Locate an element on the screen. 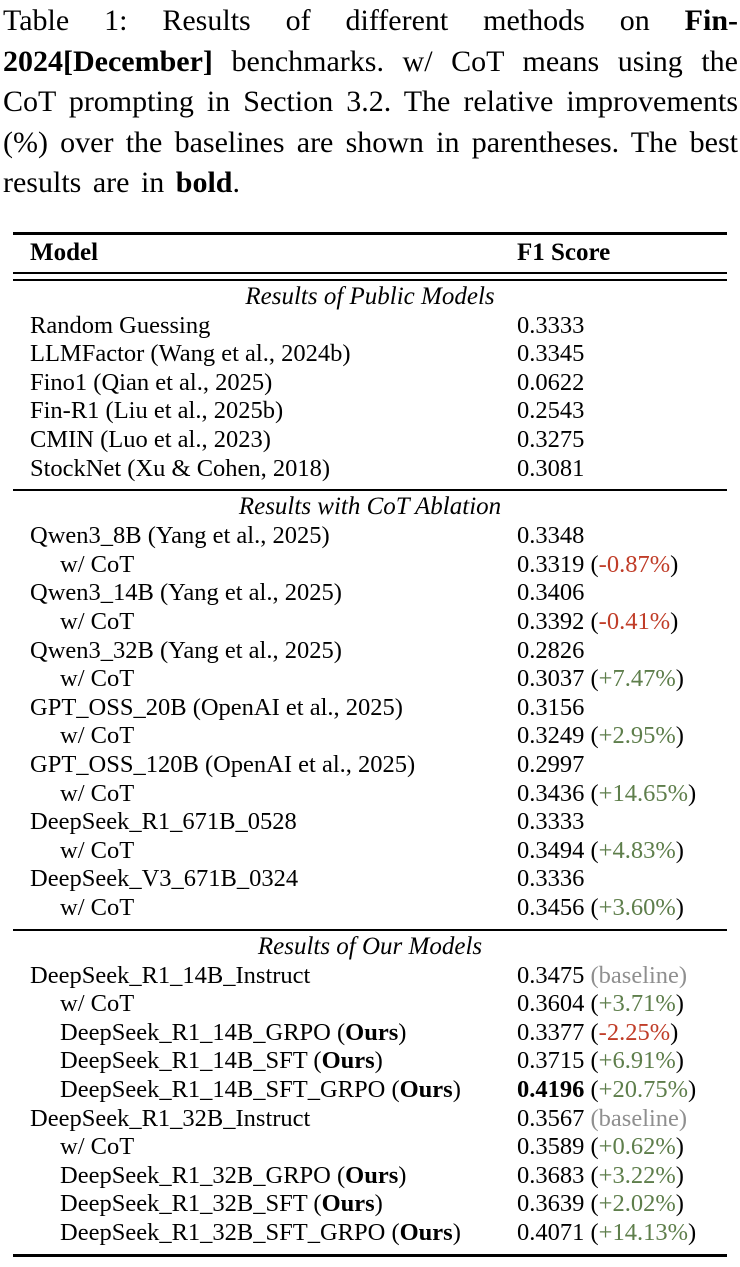 This screenshot has height=1267, width=740. table-row: Fino1 (Qian et al., 2025) 0.0622 is located at coordinates (370, 383).